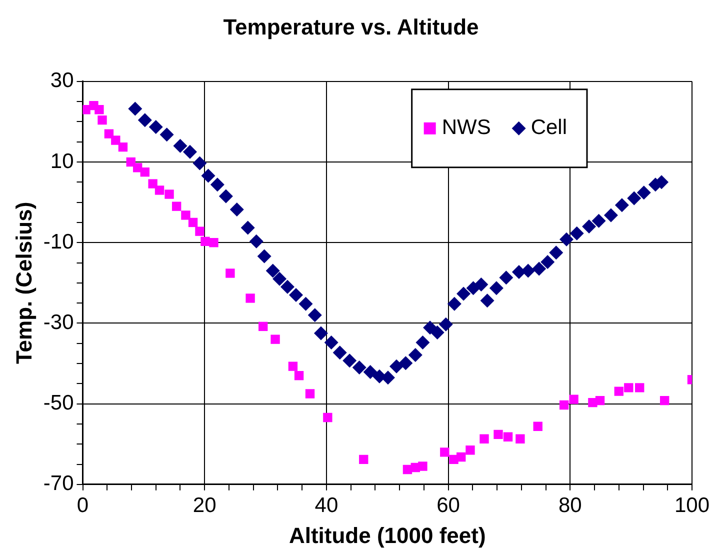 This screenshot has width=717, height=552. What do you see at coordinates (58, 403) in the screenshot?
I see `y-tick-label: -50` at bounding box center [58, 403].